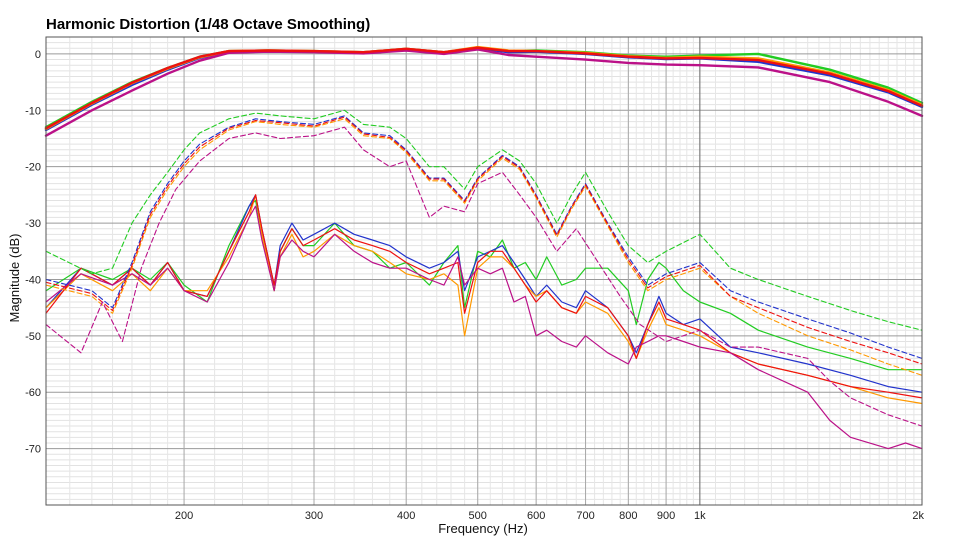 The height and width of the screenshot is (544, 954). I want to click on x-tick-label: 2k, so click(918, 516).